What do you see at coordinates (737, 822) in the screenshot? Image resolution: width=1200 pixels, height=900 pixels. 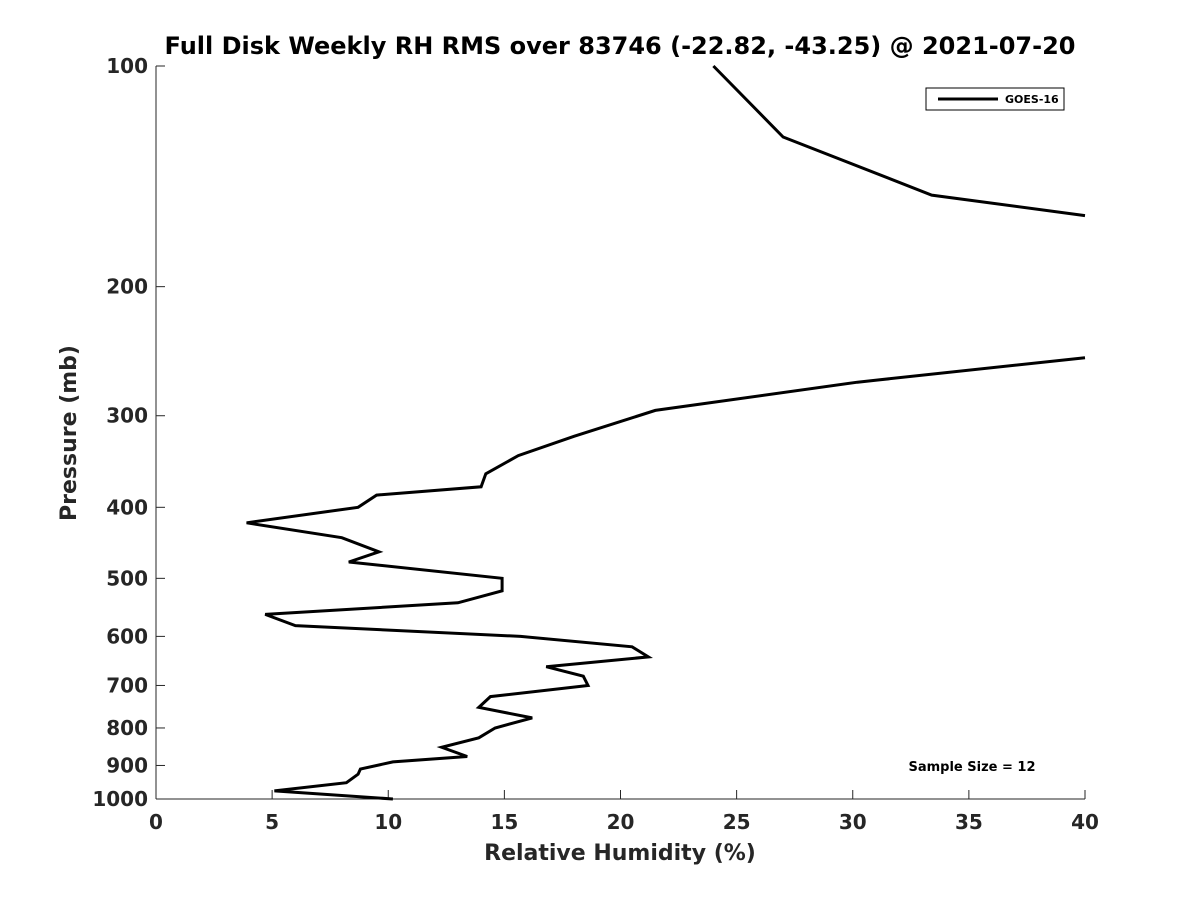 I see `x-tick-label: 25` at bounding box center [737, 822].